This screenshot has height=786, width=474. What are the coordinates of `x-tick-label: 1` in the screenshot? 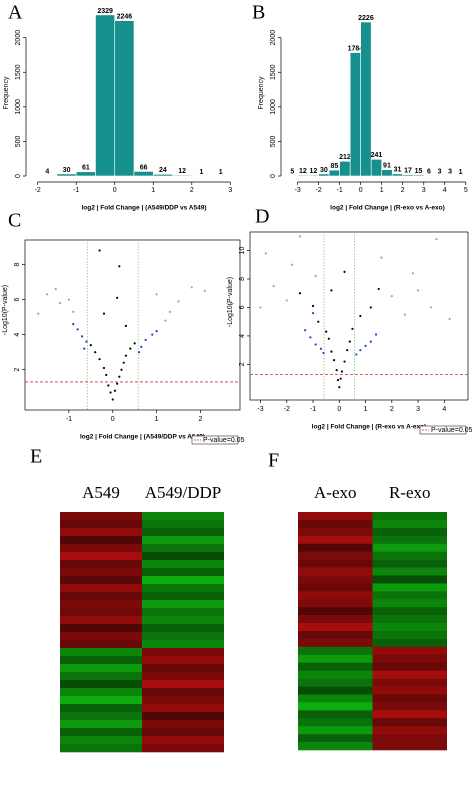 It's located at (382, 190).